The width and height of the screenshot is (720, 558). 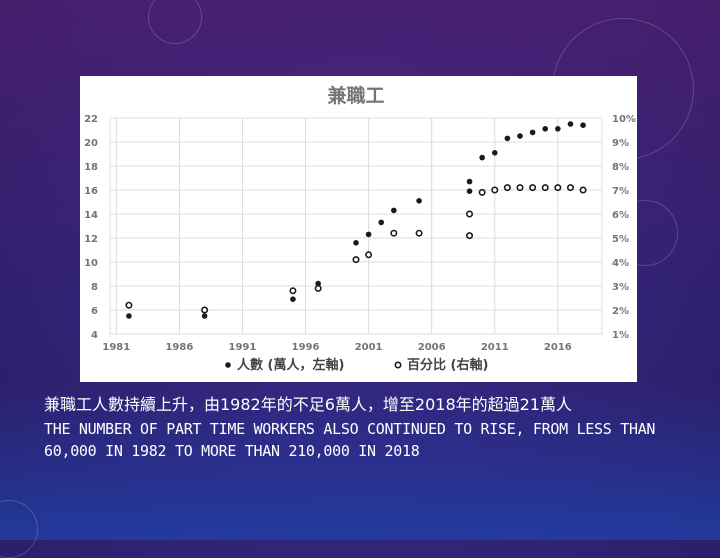 I want to click on y-right-tick-label: 1%, so click(x=620, y=335).